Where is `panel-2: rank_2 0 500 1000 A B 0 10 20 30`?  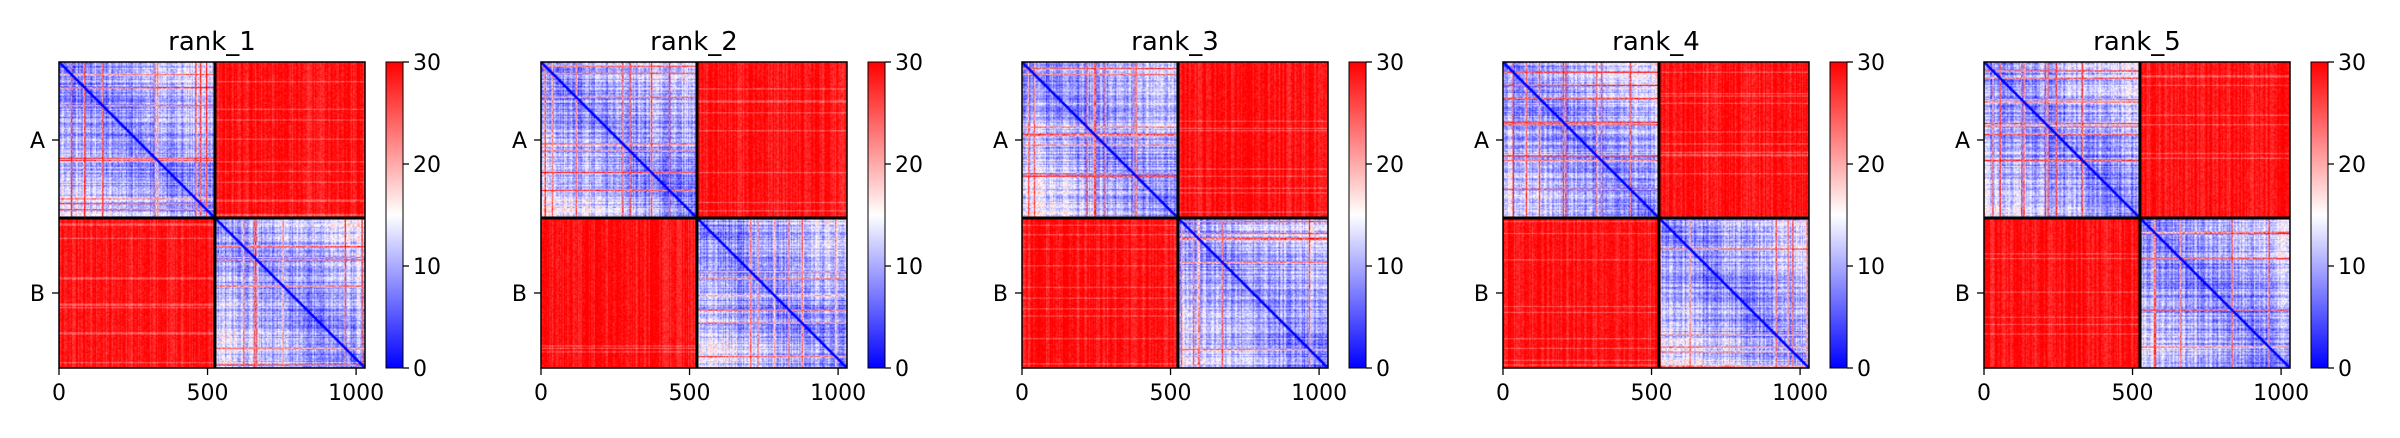 panel-2: rank_2 0 500 1000 A B 0 10 20 30 is located at coordinates (717, 216).